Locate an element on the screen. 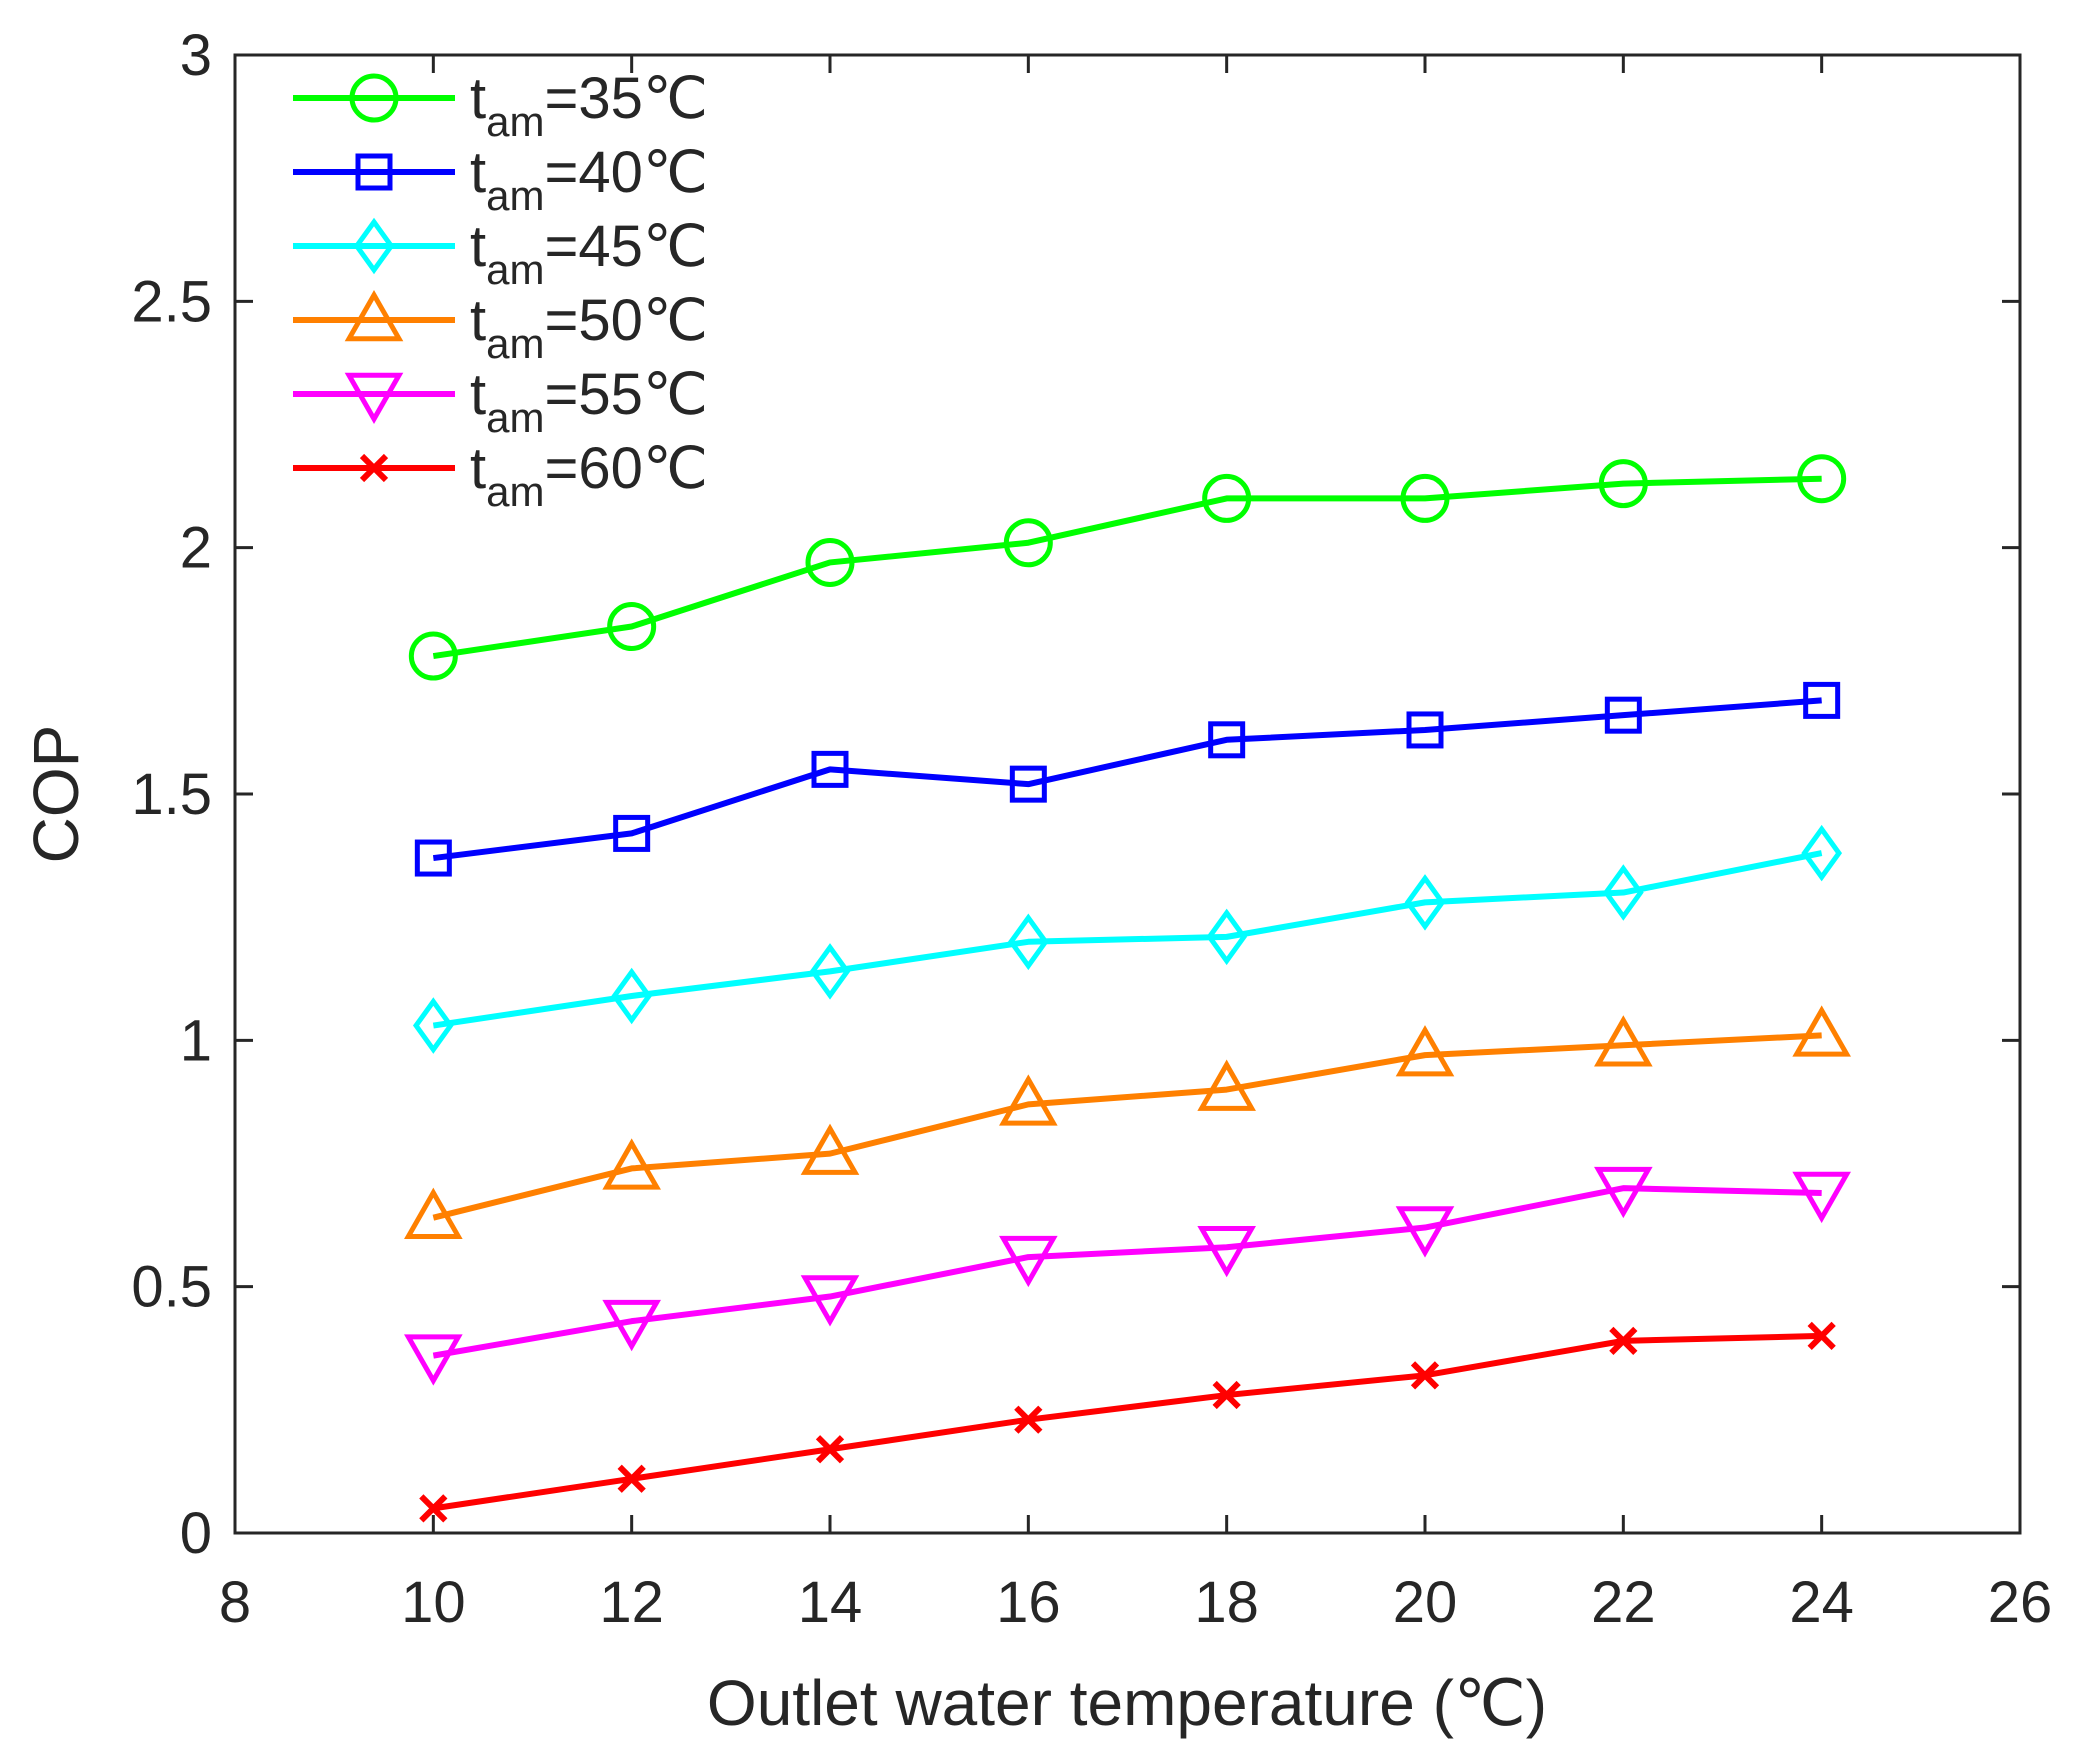 This screenshot has width=2073, height=1764. legend-label: tam=55℃ is located at coordinates (589, 401).